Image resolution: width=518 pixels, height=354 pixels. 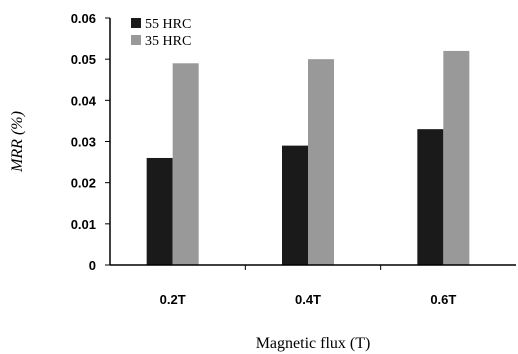 I want to click on y-axis-title: MRR (%), so click(x=17, y=142).